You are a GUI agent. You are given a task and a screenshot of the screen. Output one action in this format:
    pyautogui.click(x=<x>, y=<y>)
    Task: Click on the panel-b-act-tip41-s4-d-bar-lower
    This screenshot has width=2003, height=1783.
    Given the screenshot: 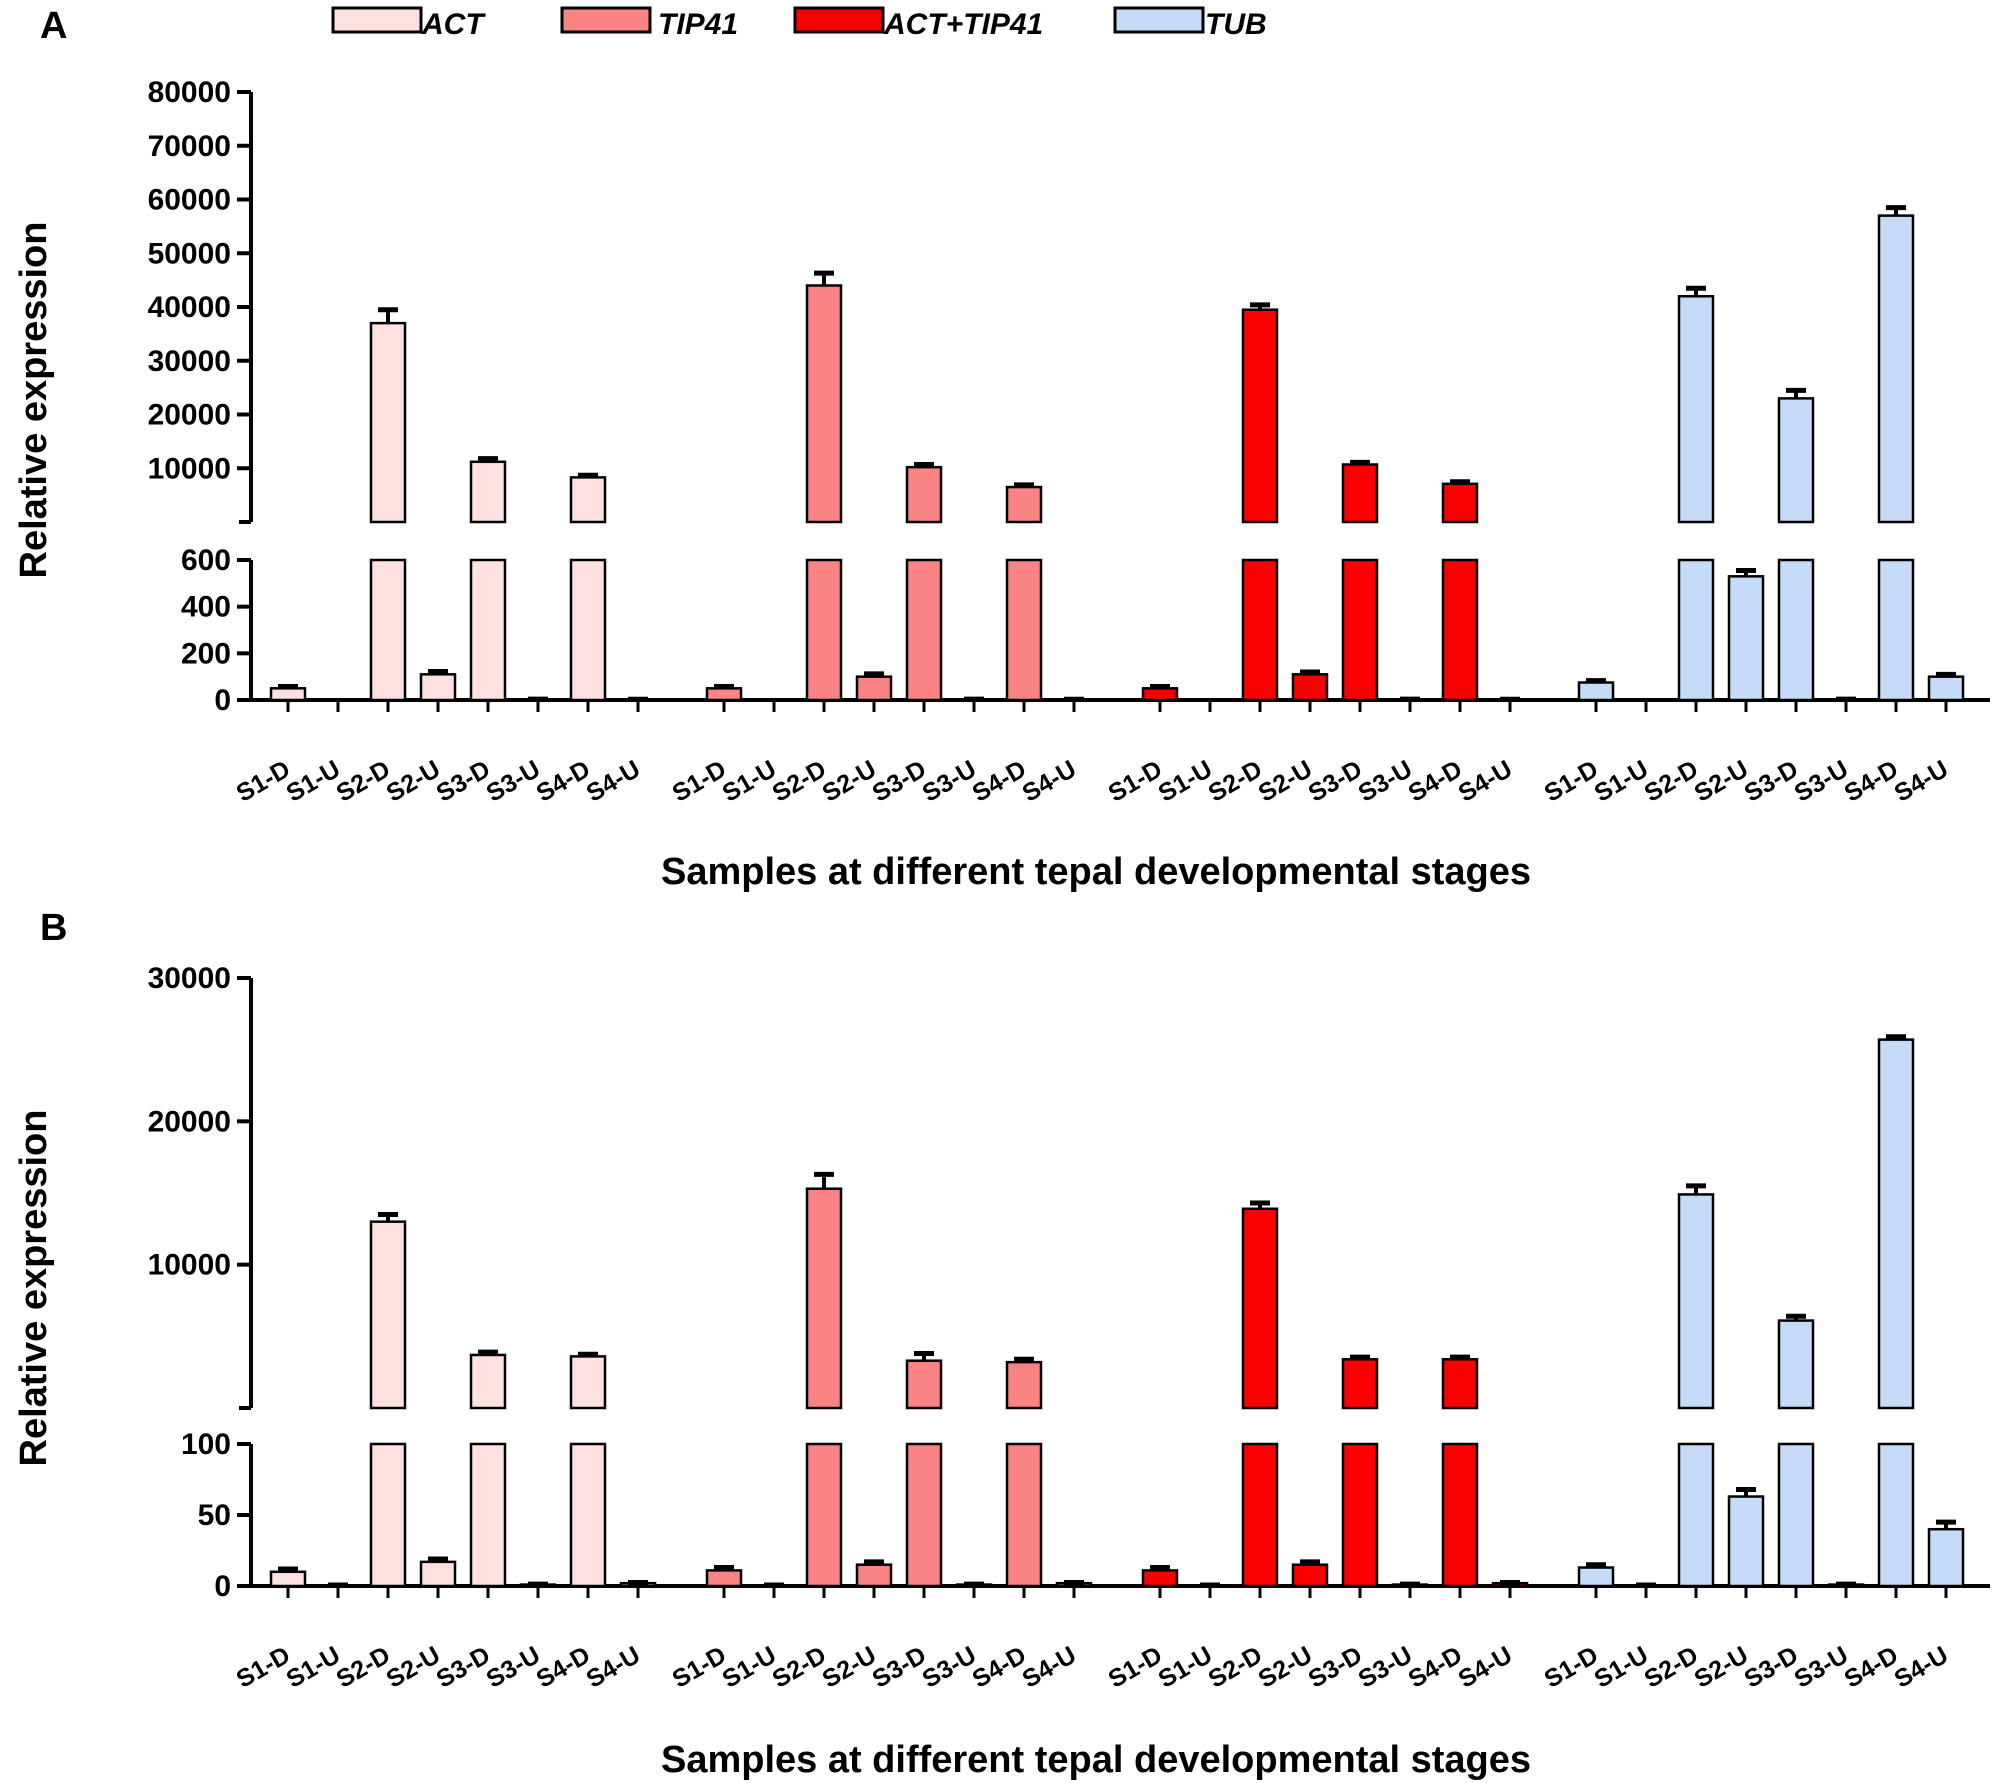 What is the action you would take?
    pyautogui.click(x=1460, y=1515)
    